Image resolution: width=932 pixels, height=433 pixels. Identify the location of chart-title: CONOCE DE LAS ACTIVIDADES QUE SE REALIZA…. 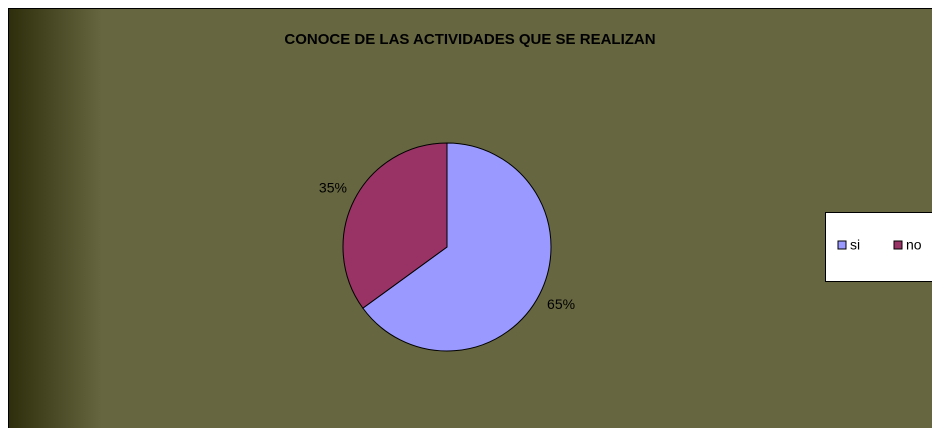
(469, 39).